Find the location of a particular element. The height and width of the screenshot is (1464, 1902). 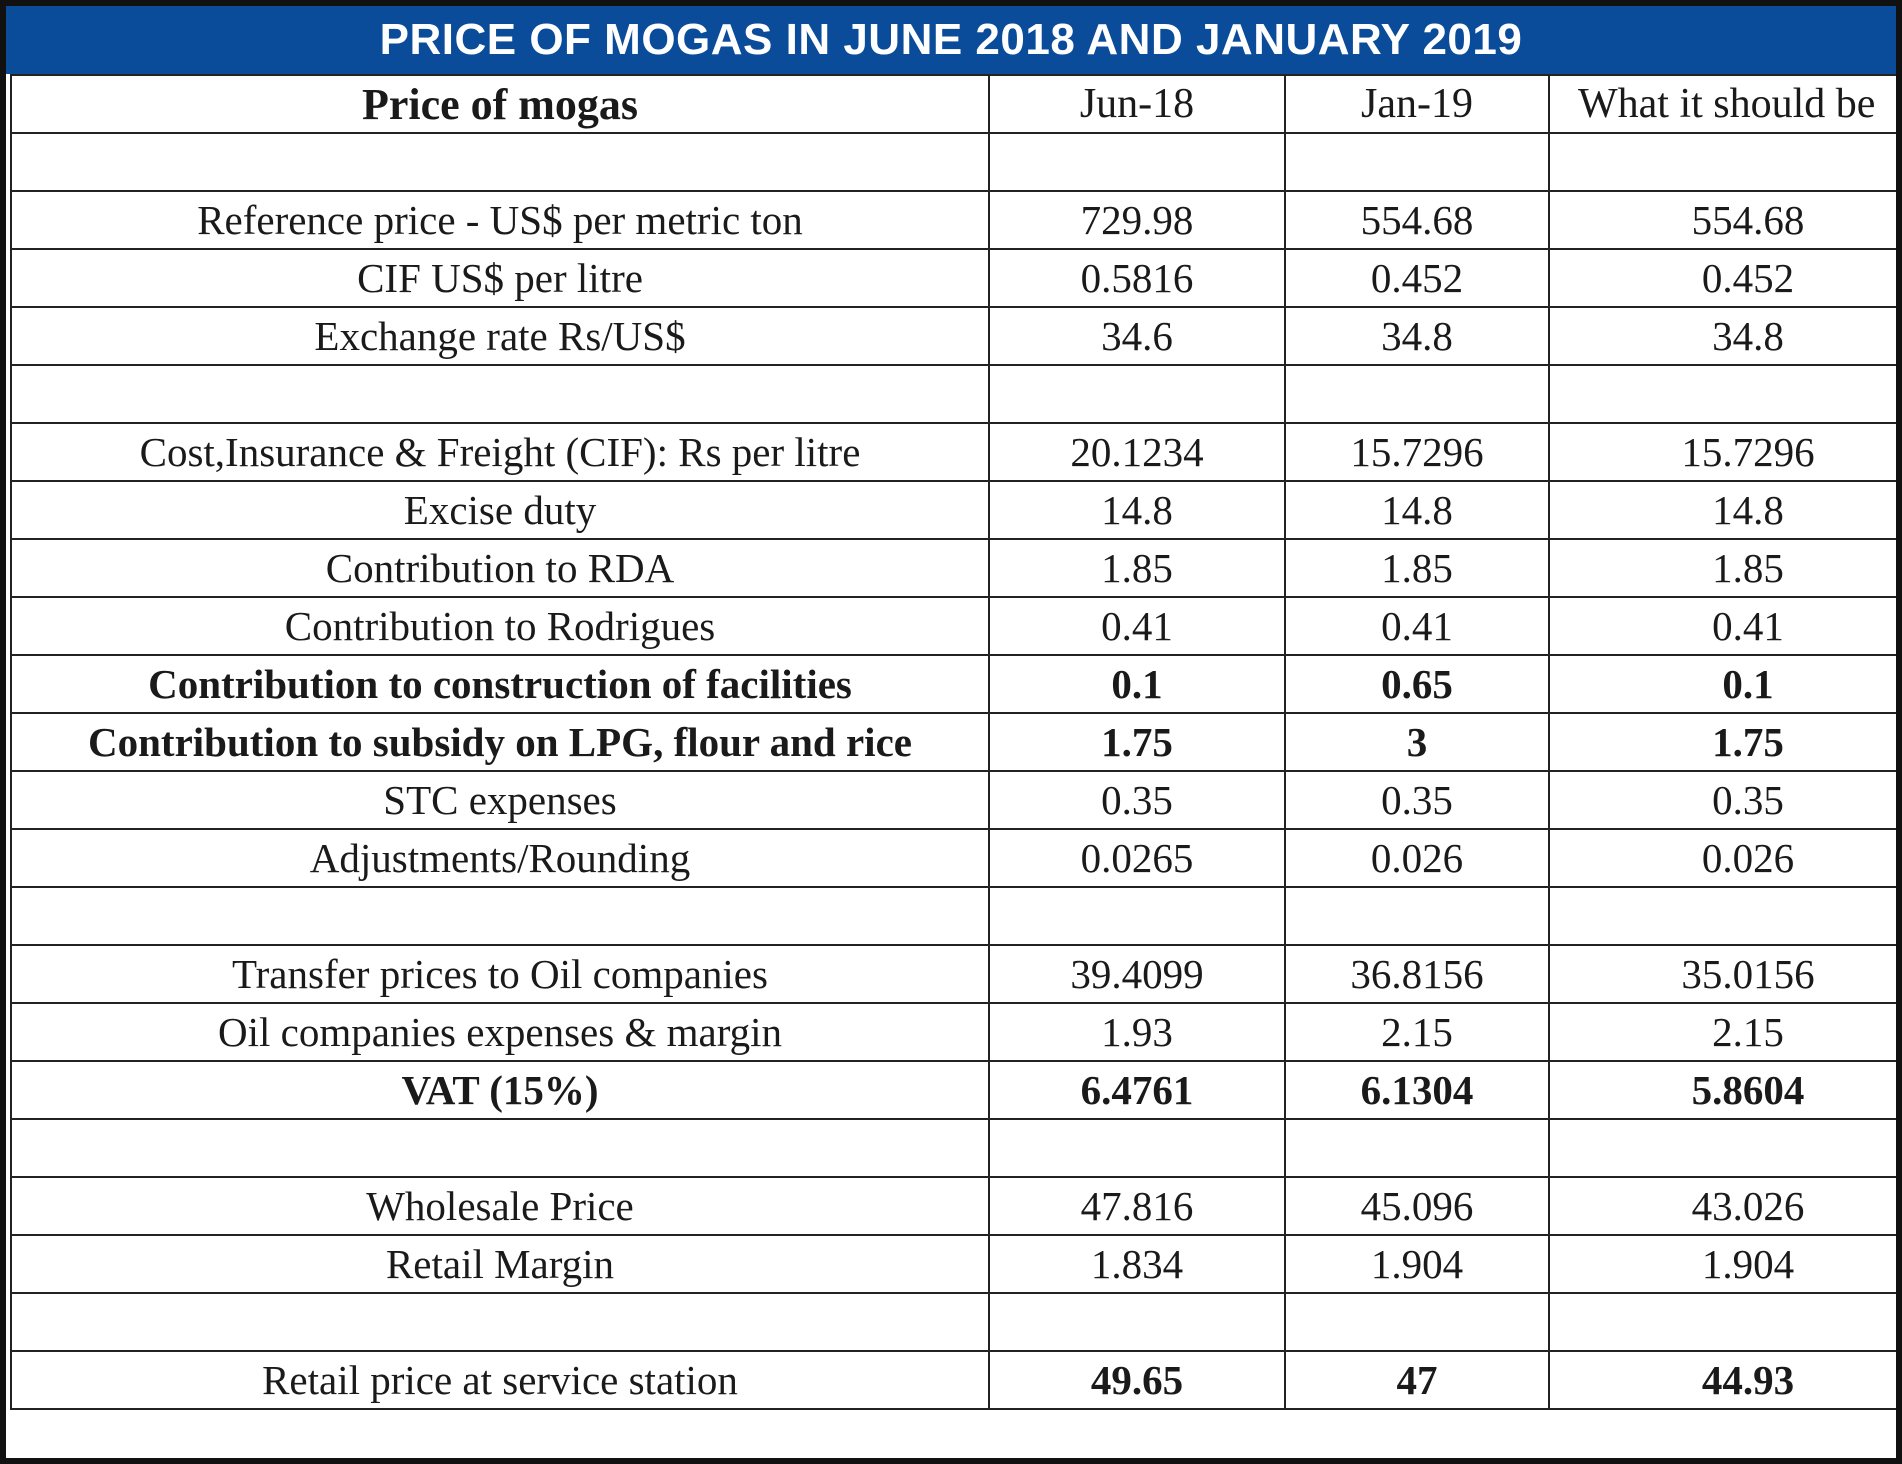

cell-should-be: 1.85 is located at coordinates (1722, 568).